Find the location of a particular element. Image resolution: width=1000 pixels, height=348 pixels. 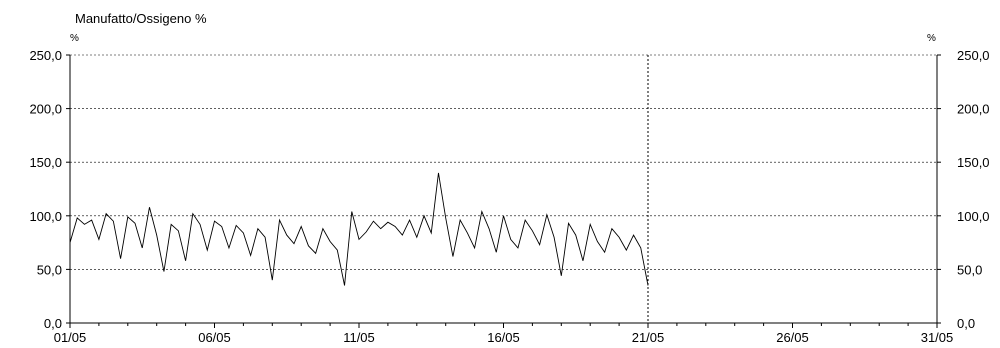

y-tick-labels-left: 0,0 50,0 100,0 150,0 200,0 250,0 is located at coordinates (45, 189).